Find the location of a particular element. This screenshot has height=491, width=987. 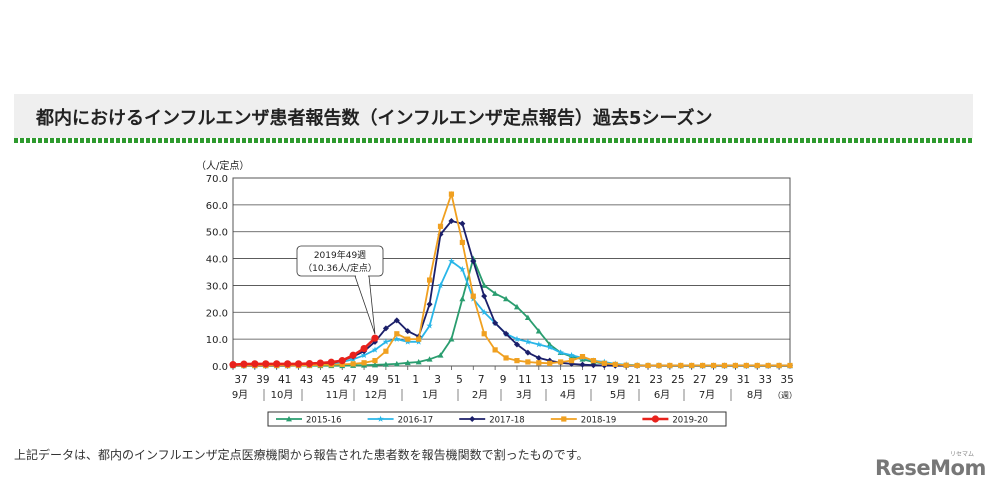

y-tick-label: 50.0 is located at coordinates (217, 233).